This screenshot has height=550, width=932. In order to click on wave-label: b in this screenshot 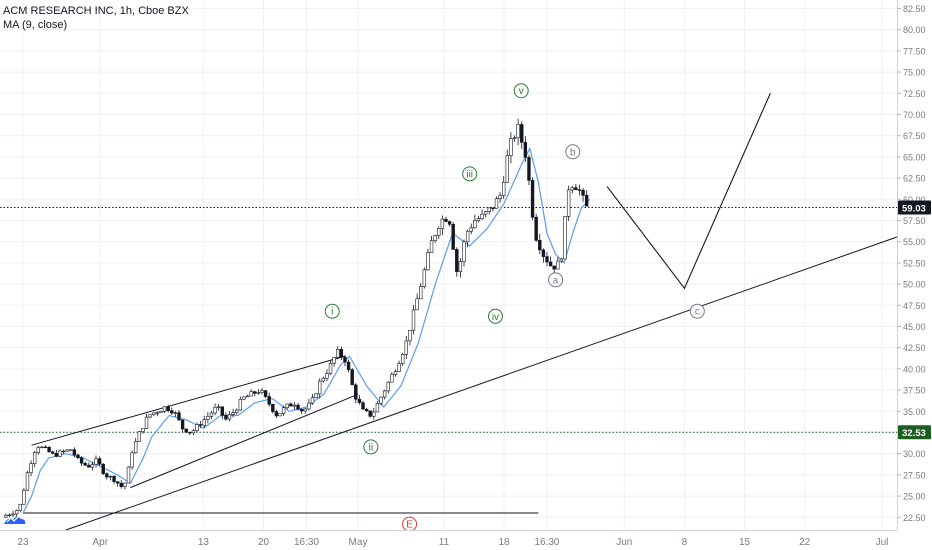, I will do `click(573, 152)`.